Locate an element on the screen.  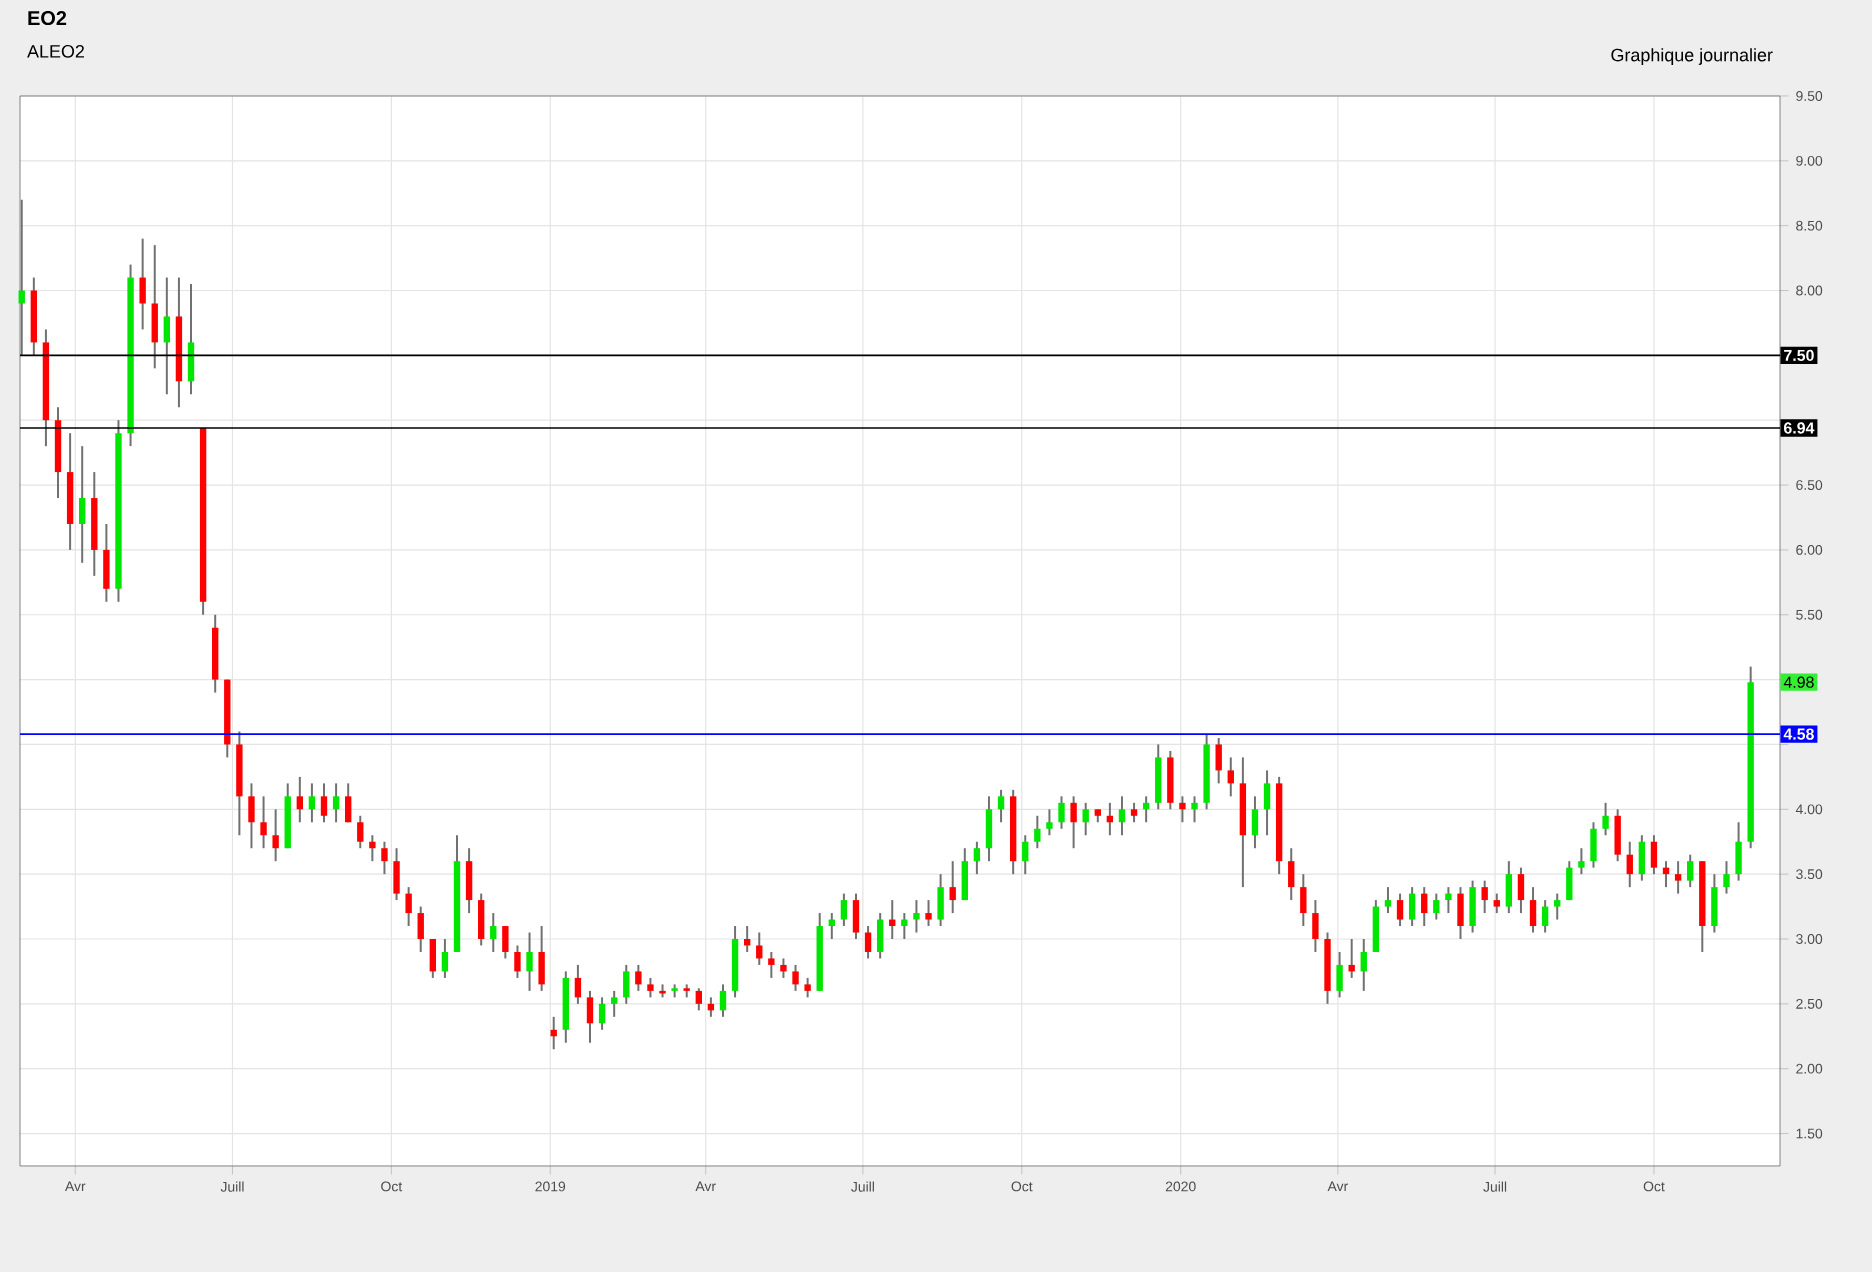
text: Graphique journalier is located at coordinates (1692, 56).